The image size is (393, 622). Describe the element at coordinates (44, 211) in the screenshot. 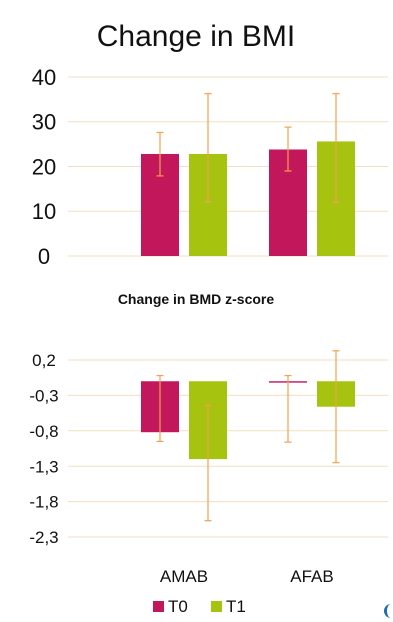

I see `y-tick-label: 10` at that location.